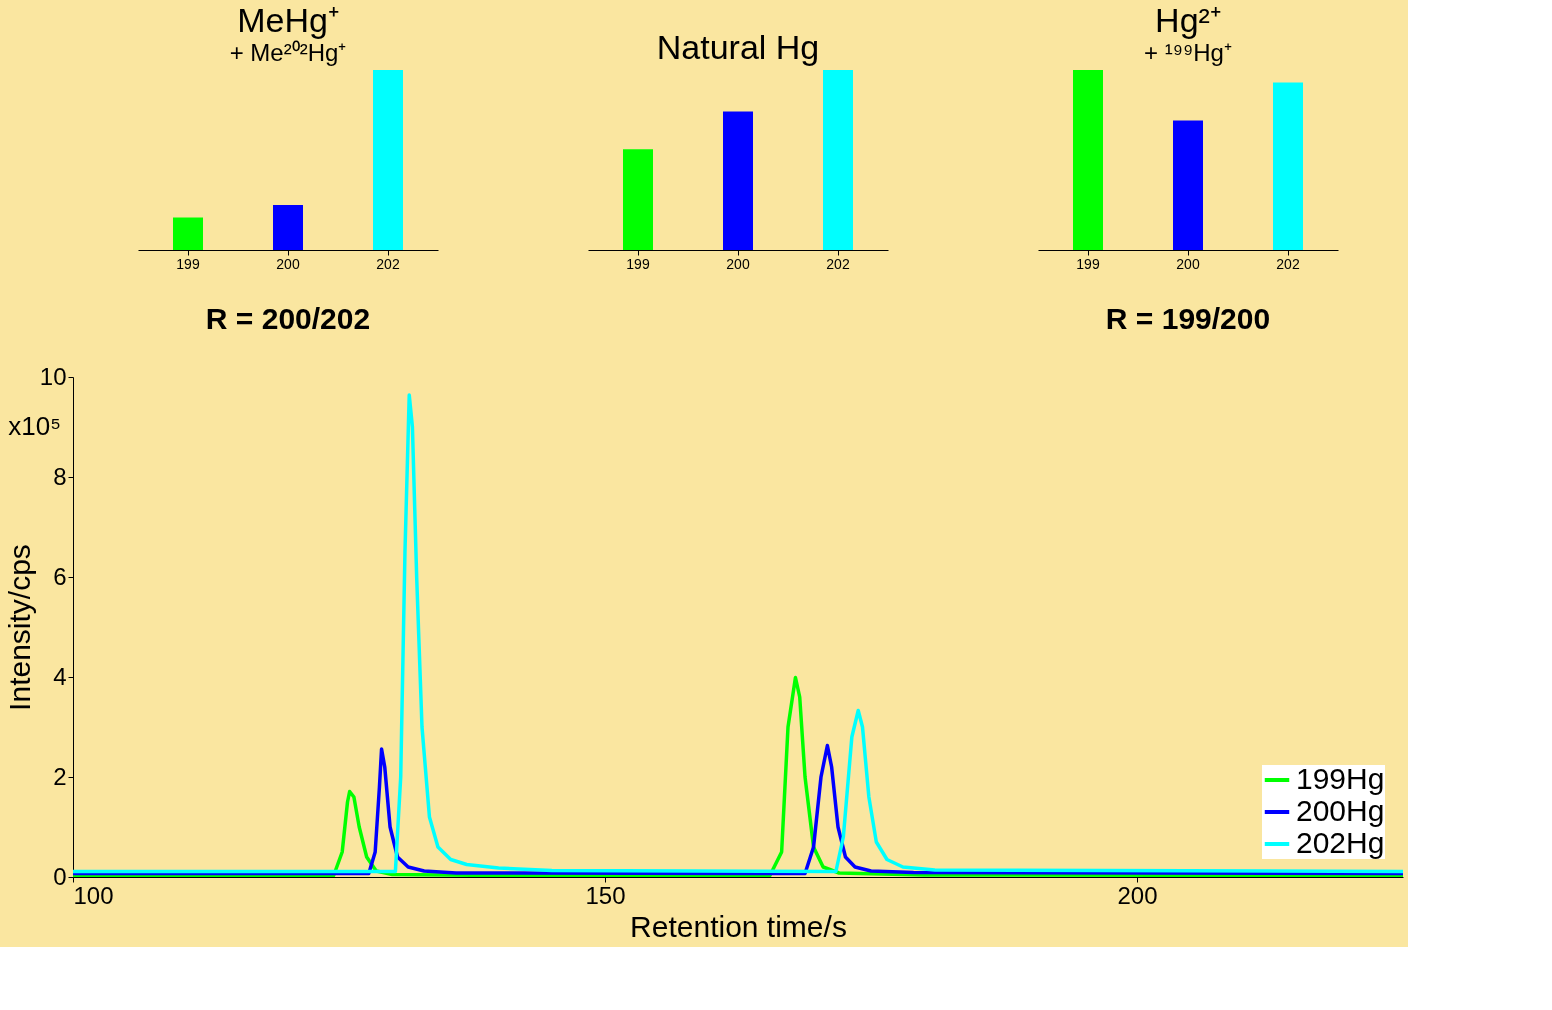 The height and width of the screenshot is (1010, 1552). What do you see at coordinates (60, 676) in the screenshot?
I see `y-tick-label: 4` at bounding box center [60, 676].